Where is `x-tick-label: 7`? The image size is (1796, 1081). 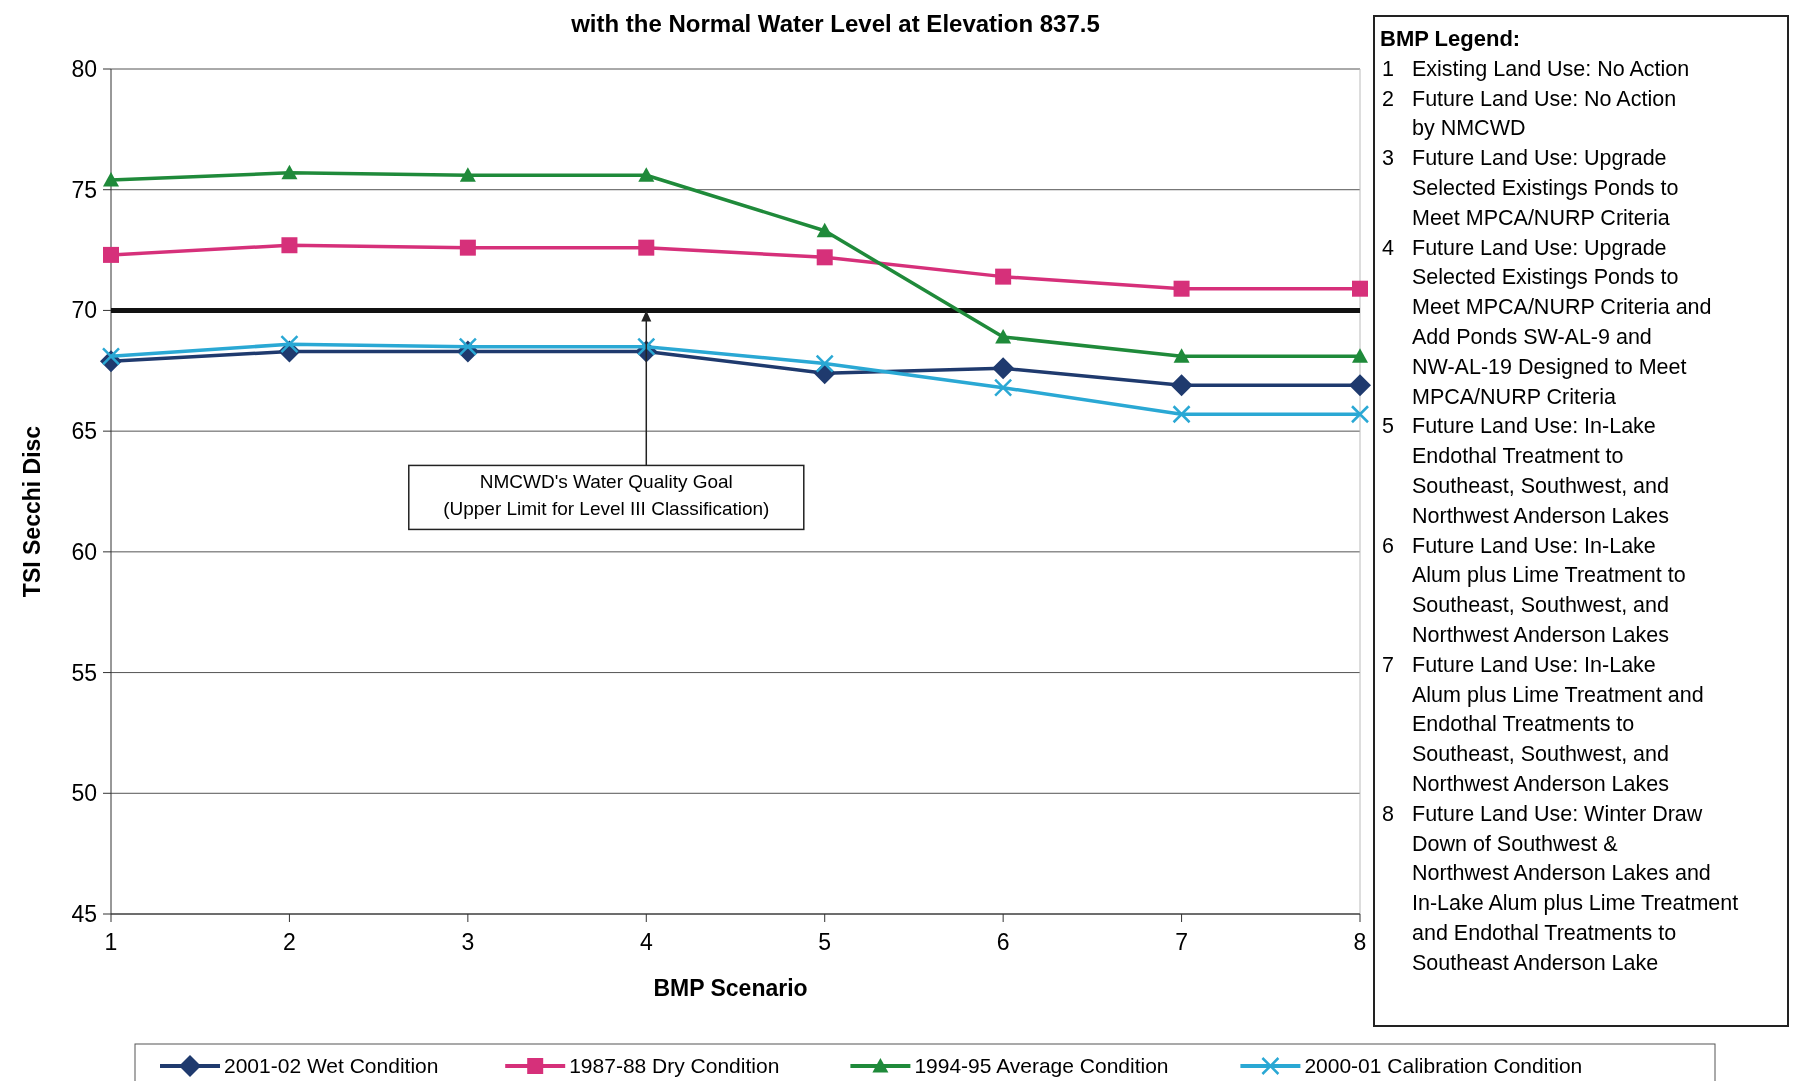 x-tick-label: 7 is located at coordinates (1181, 942).